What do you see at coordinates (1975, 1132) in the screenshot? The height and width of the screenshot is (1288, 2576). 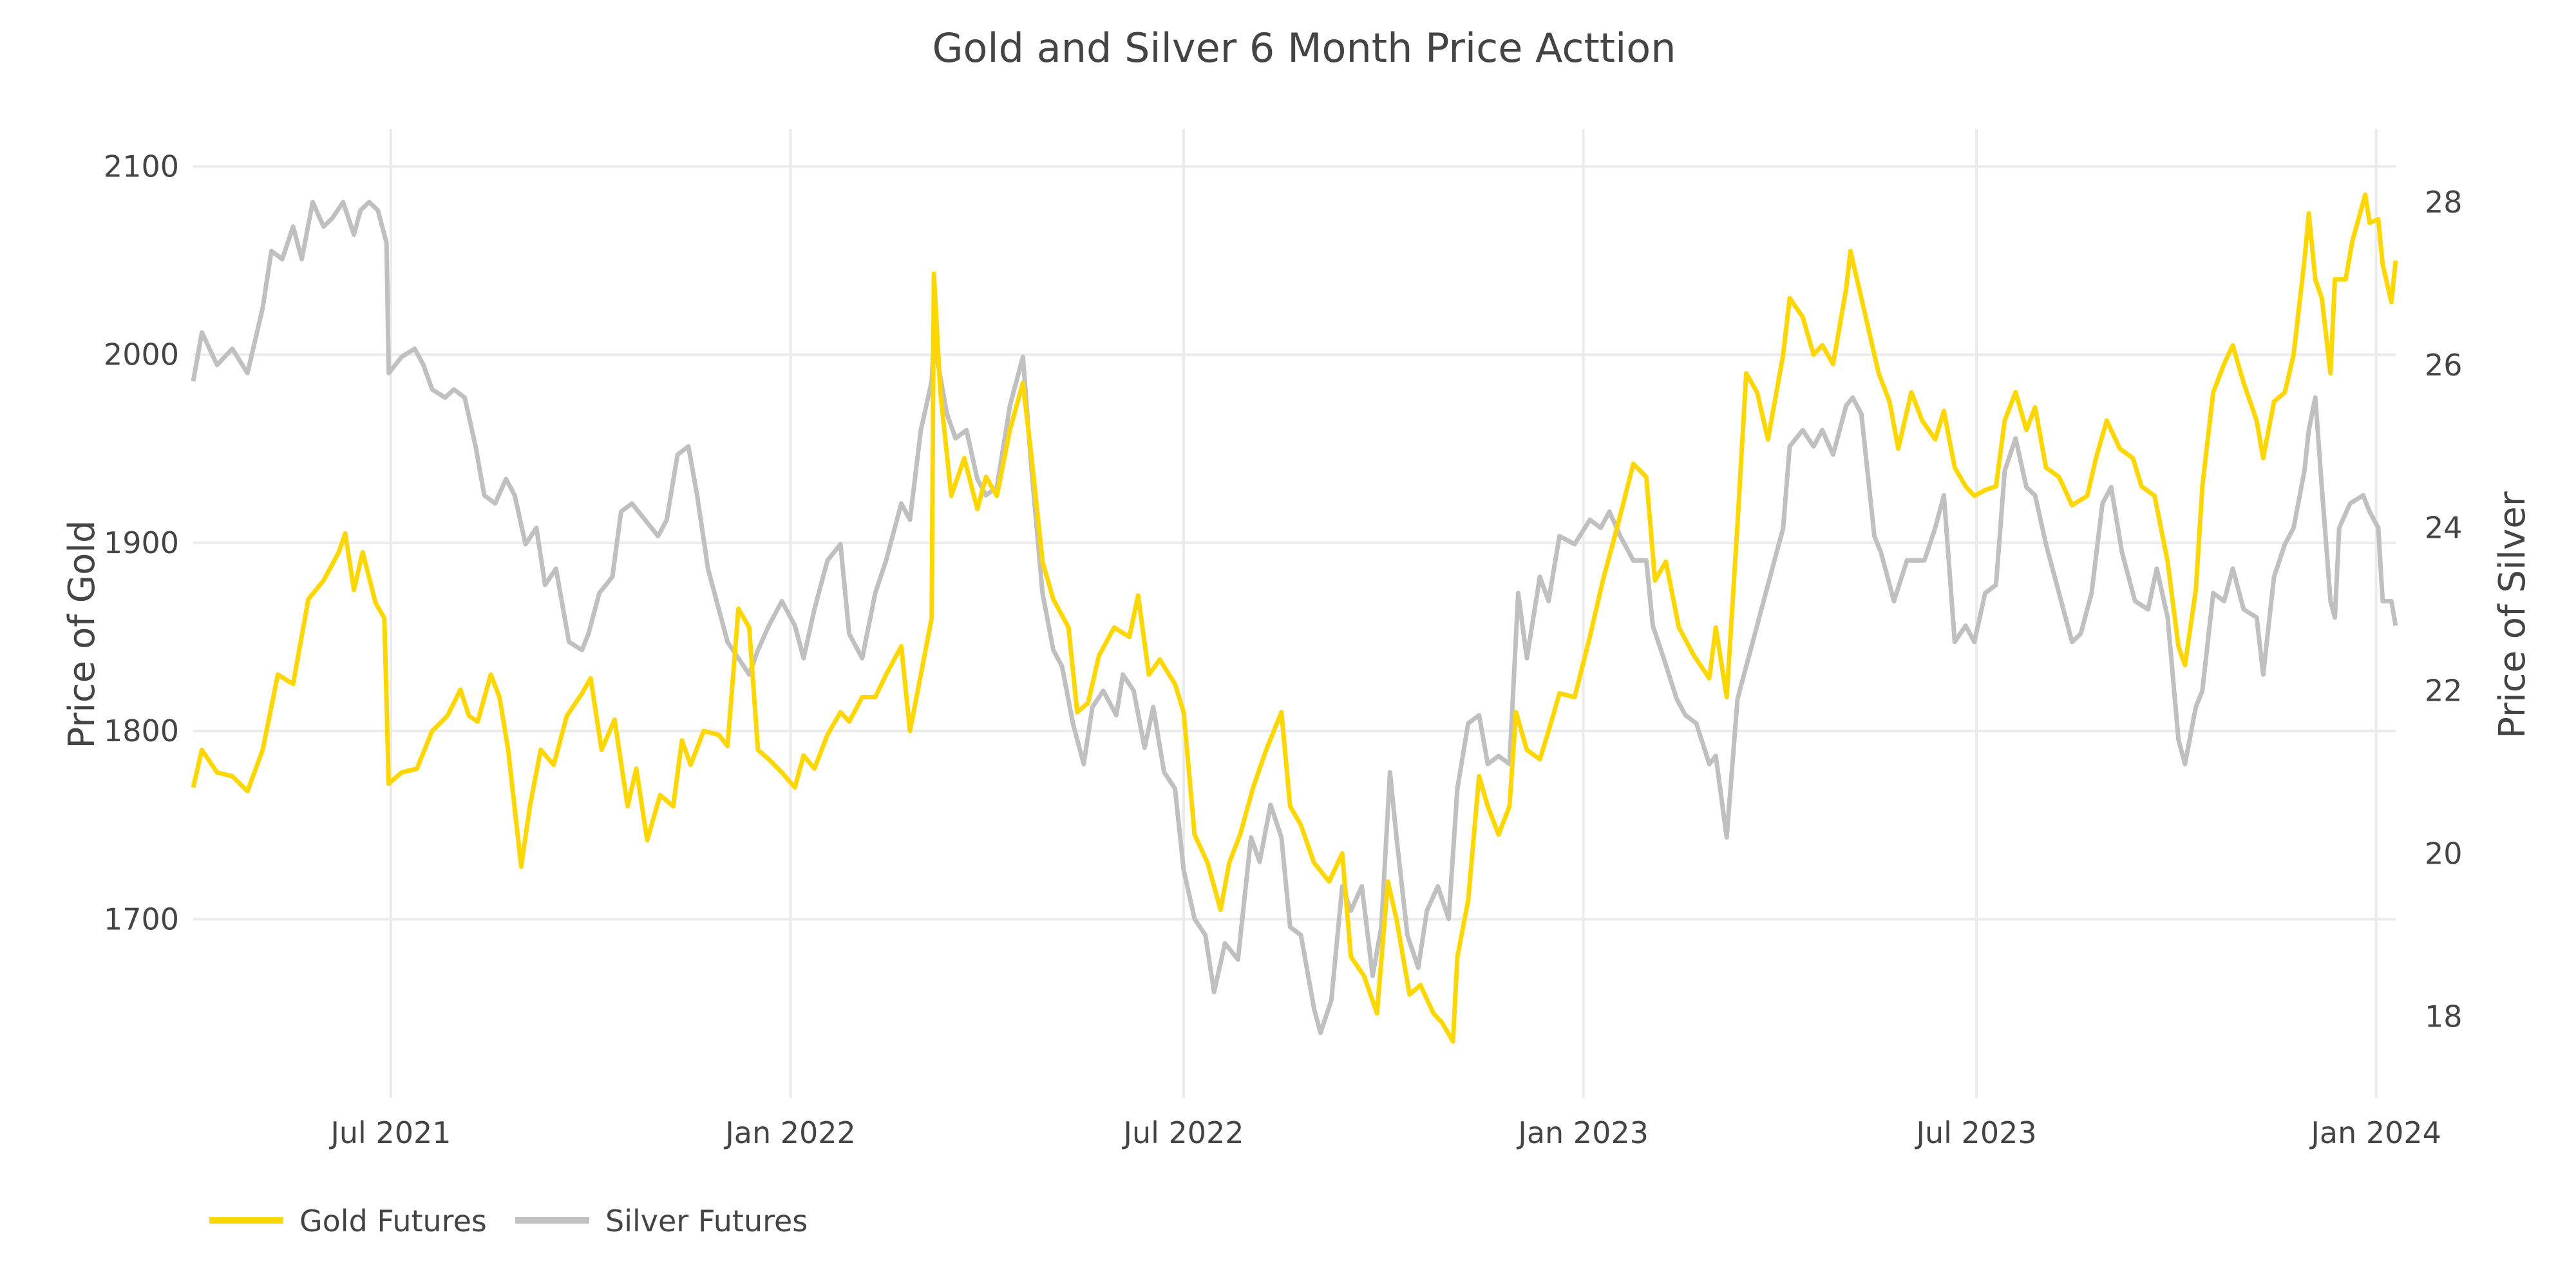 I see `x-tick-label: Jul 2023` at bounding box center [1975, 1132].